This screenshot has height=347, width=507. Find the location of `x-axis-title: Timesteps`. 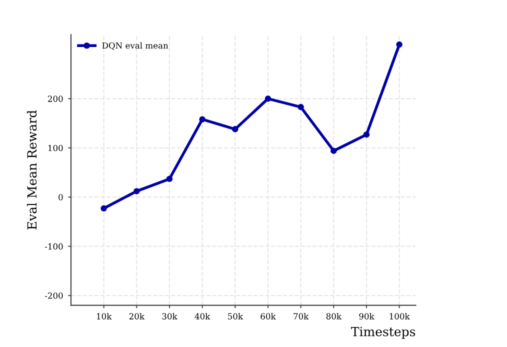

x-axis-title: Timesteps is located at coordinates (383, 332).